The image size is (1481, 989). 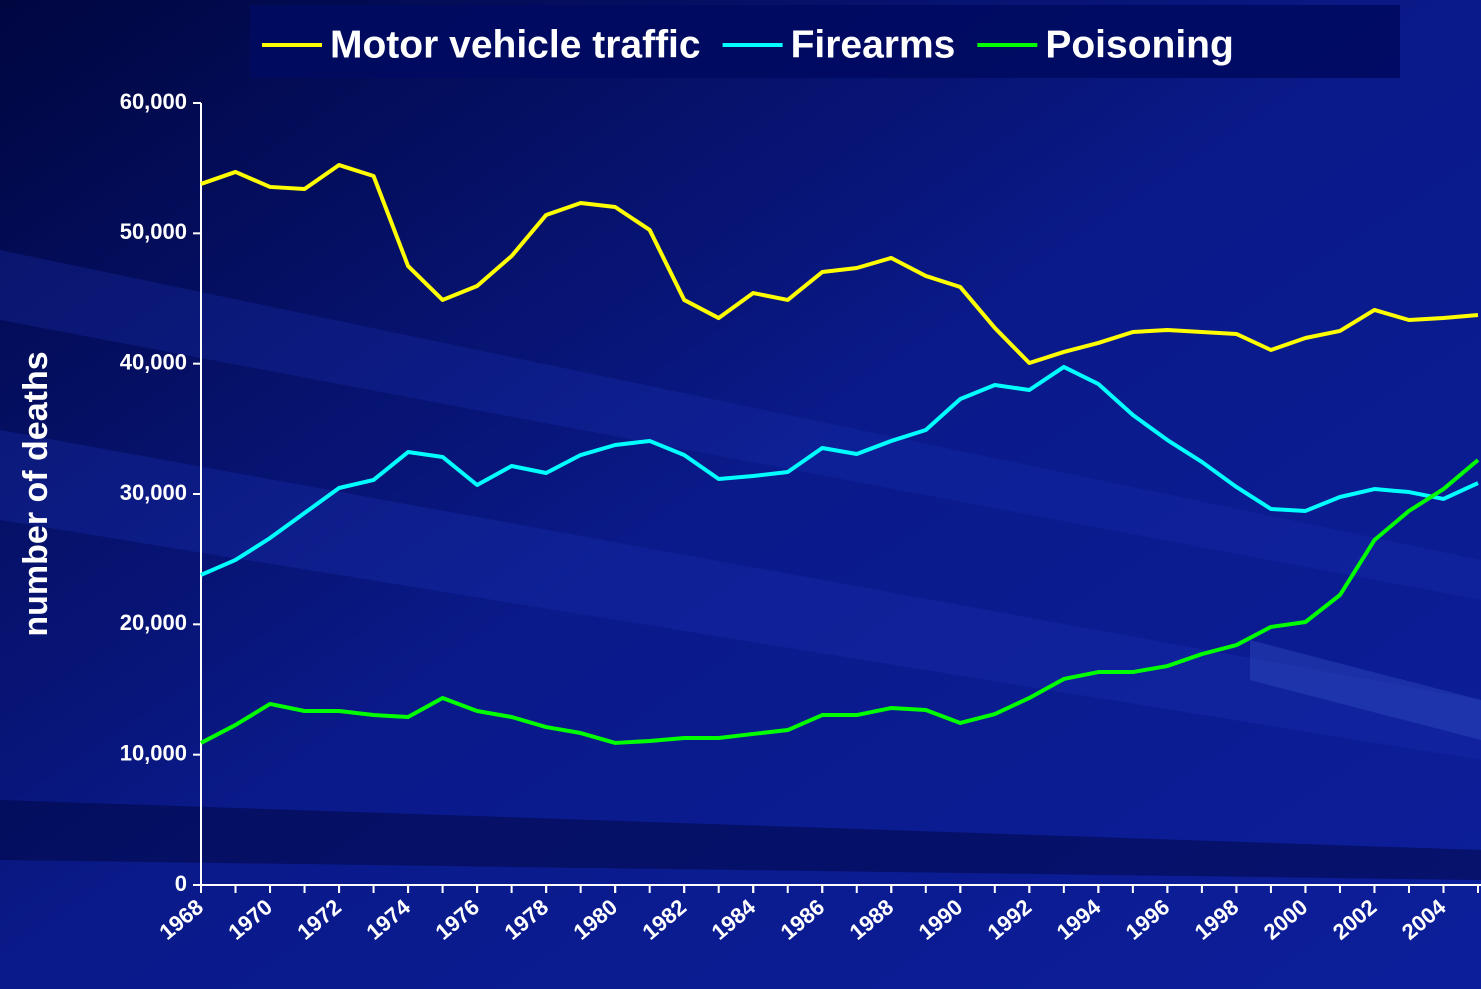 I want to click on legend-box, so click(x=825, y=41).